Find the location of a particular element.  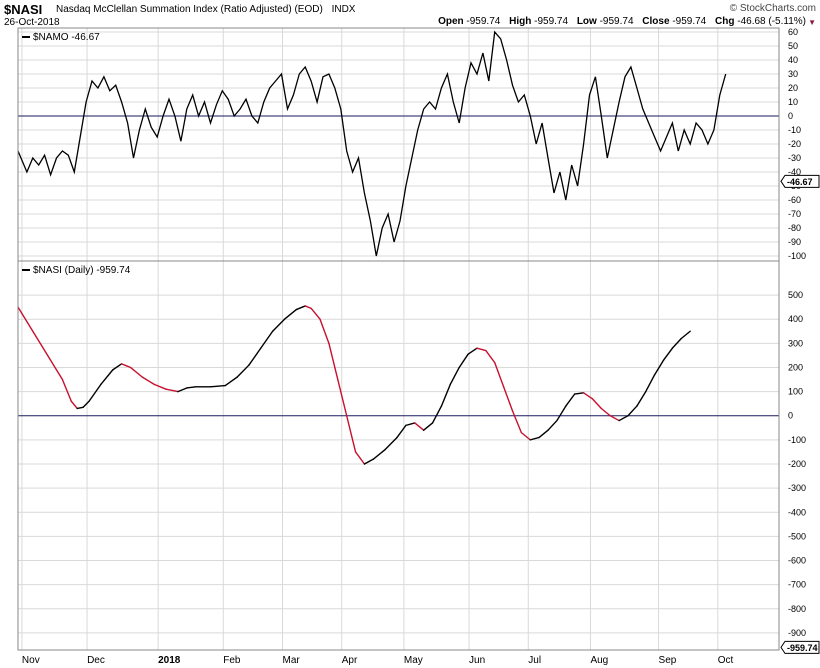

down-triangle-icon: ▼ is located at coordinates (812, 22).